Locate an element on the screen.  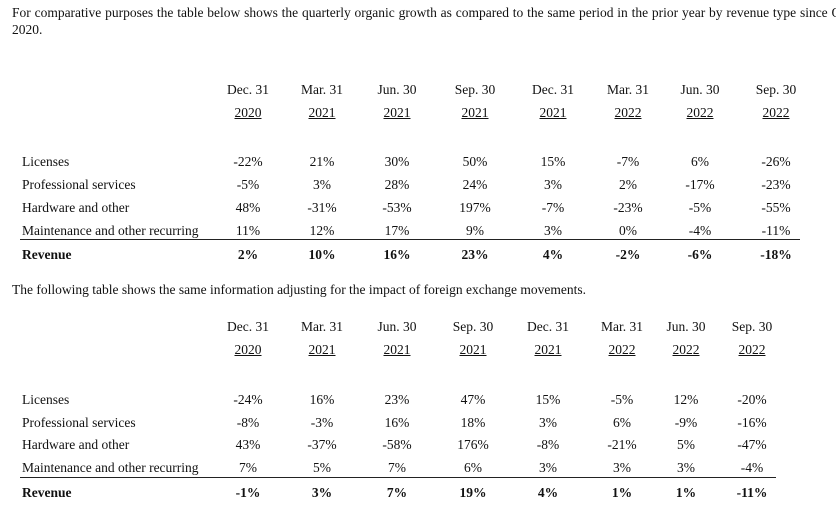
cell-value: 30% is located at coordinates (397, 161).